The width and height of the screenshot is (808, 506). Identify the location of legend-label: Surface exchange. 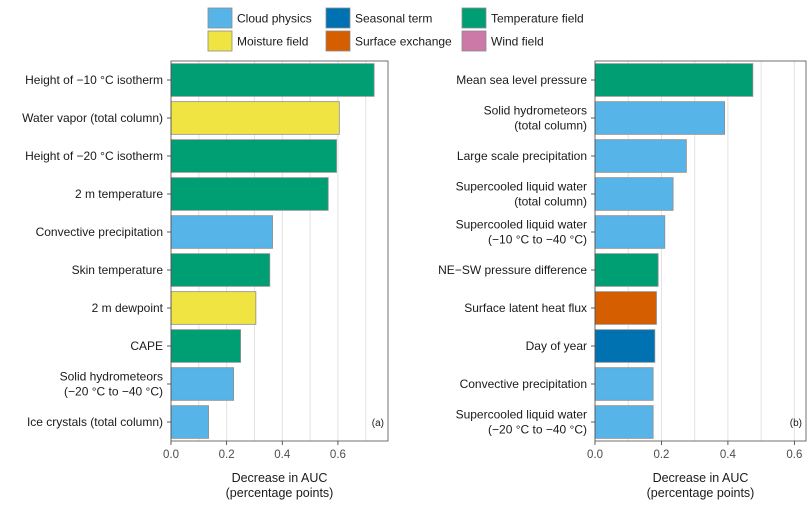
(403, 42).